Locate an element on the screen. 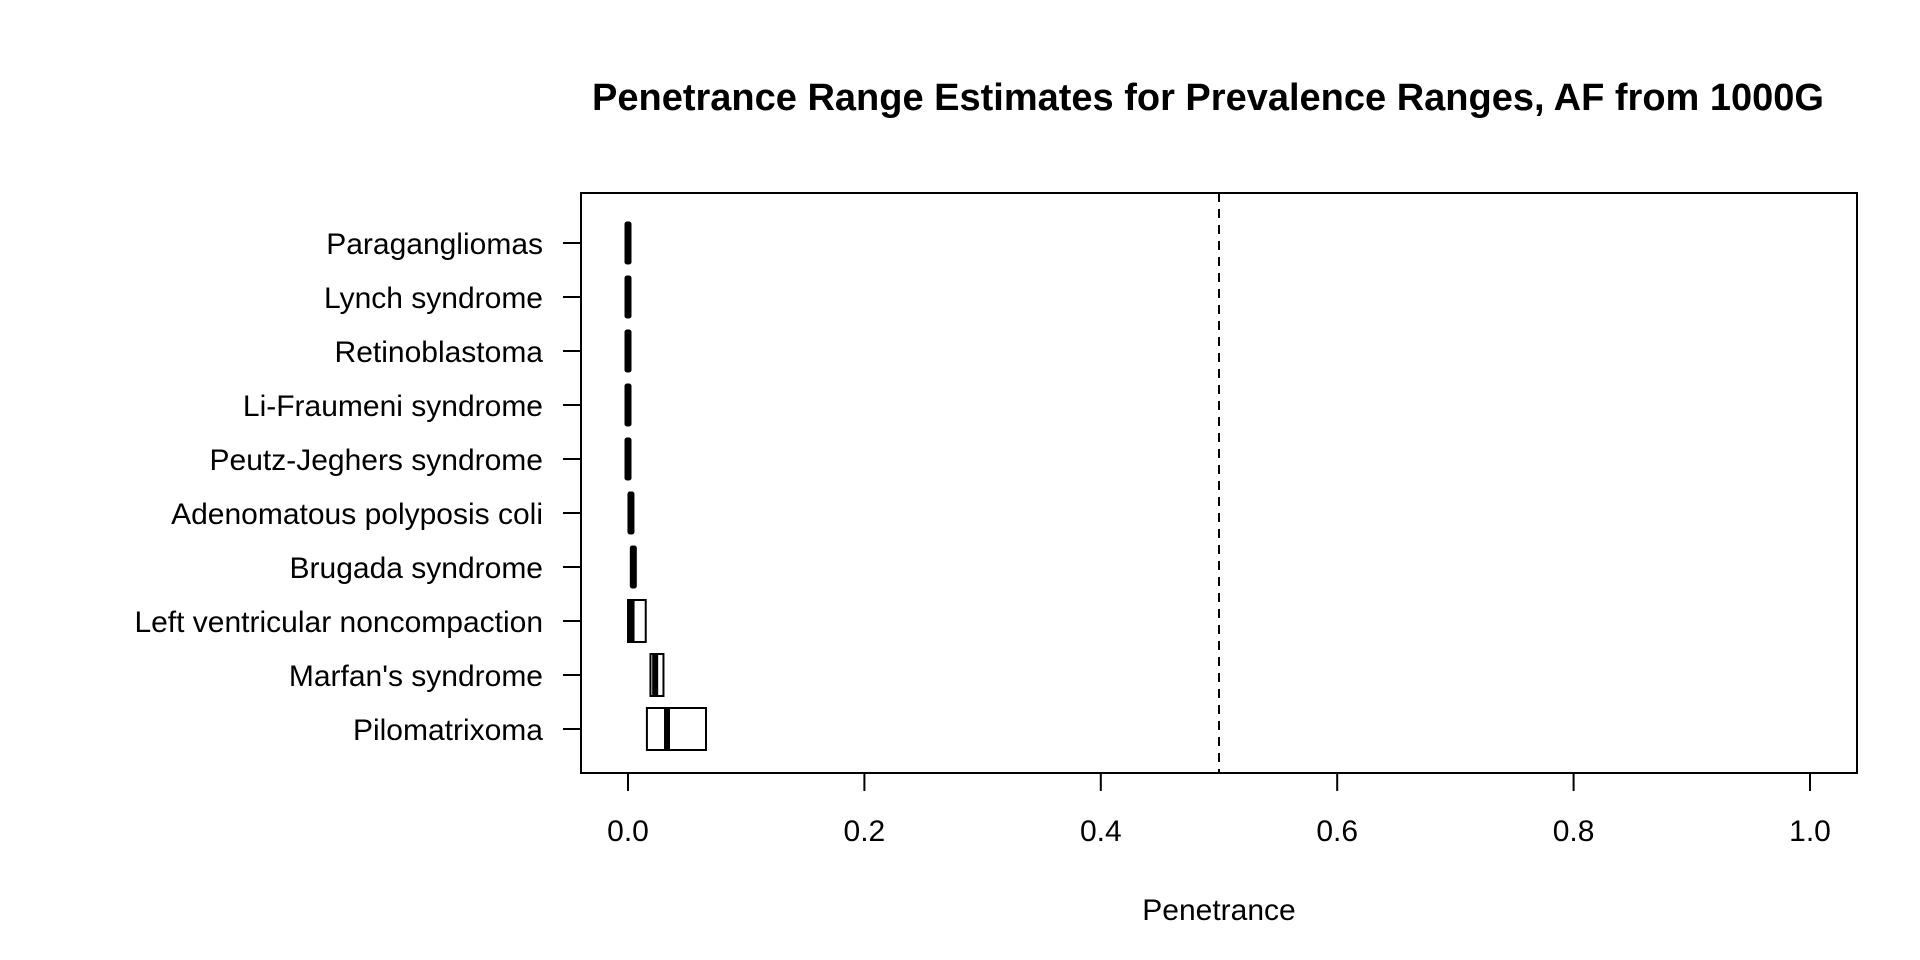 This screenshot has height=960, width=1920. boxes is located at coordinates (666, 486).